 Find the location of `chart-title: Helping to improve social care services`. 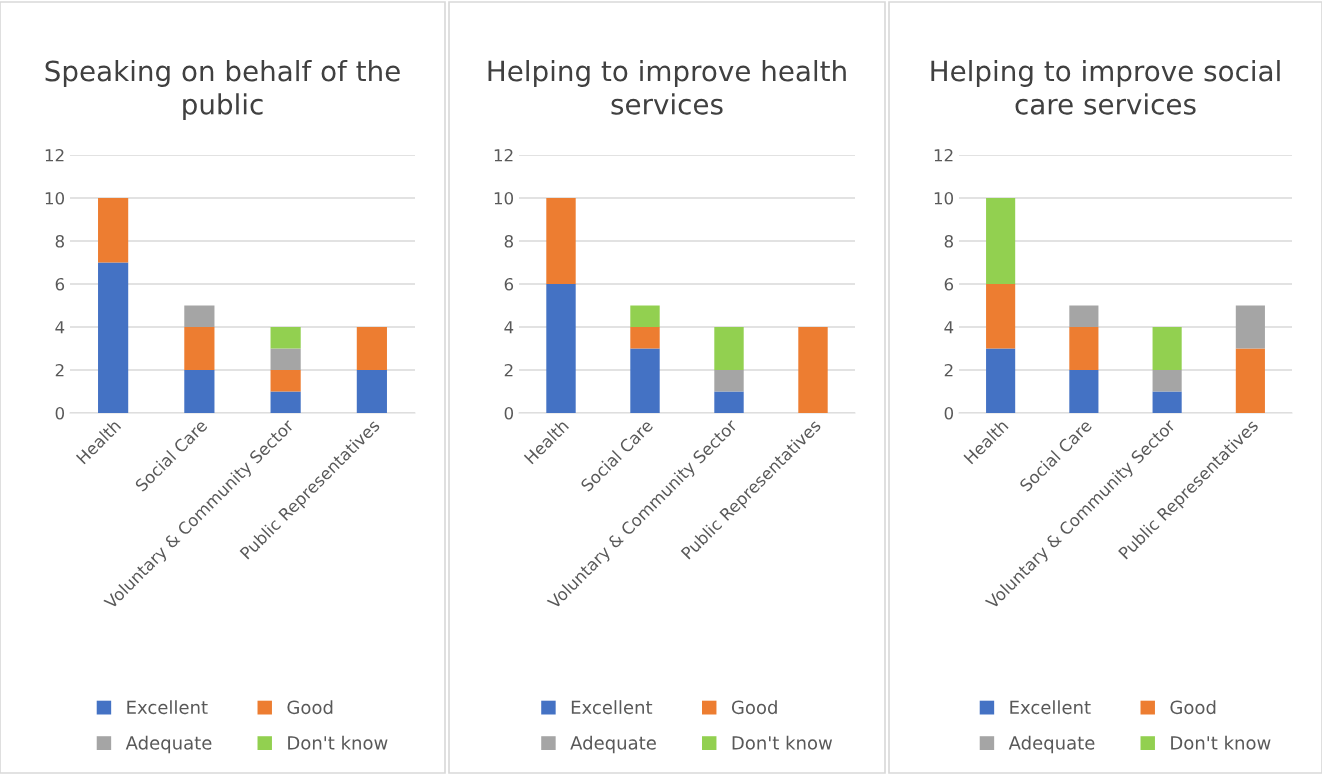

chart-title: Helping to improve social care services is located at coordinates (1105, 87).